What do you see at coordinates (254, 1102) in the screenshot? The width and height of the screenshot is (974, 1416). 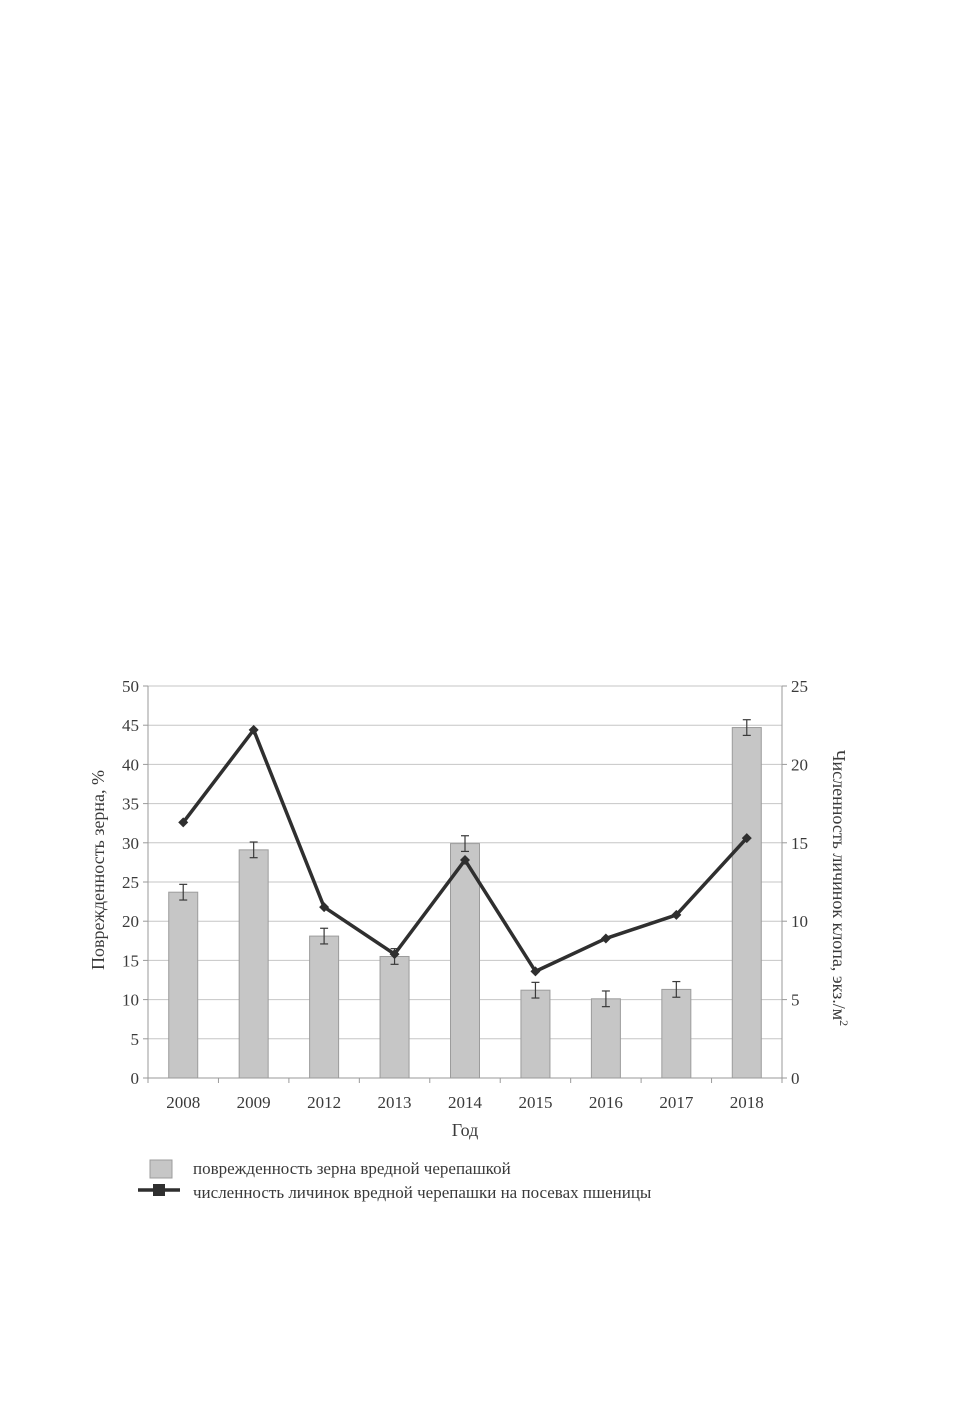 I see `x-tick-label-2009: 2009` at bounding box center [254, 1102].